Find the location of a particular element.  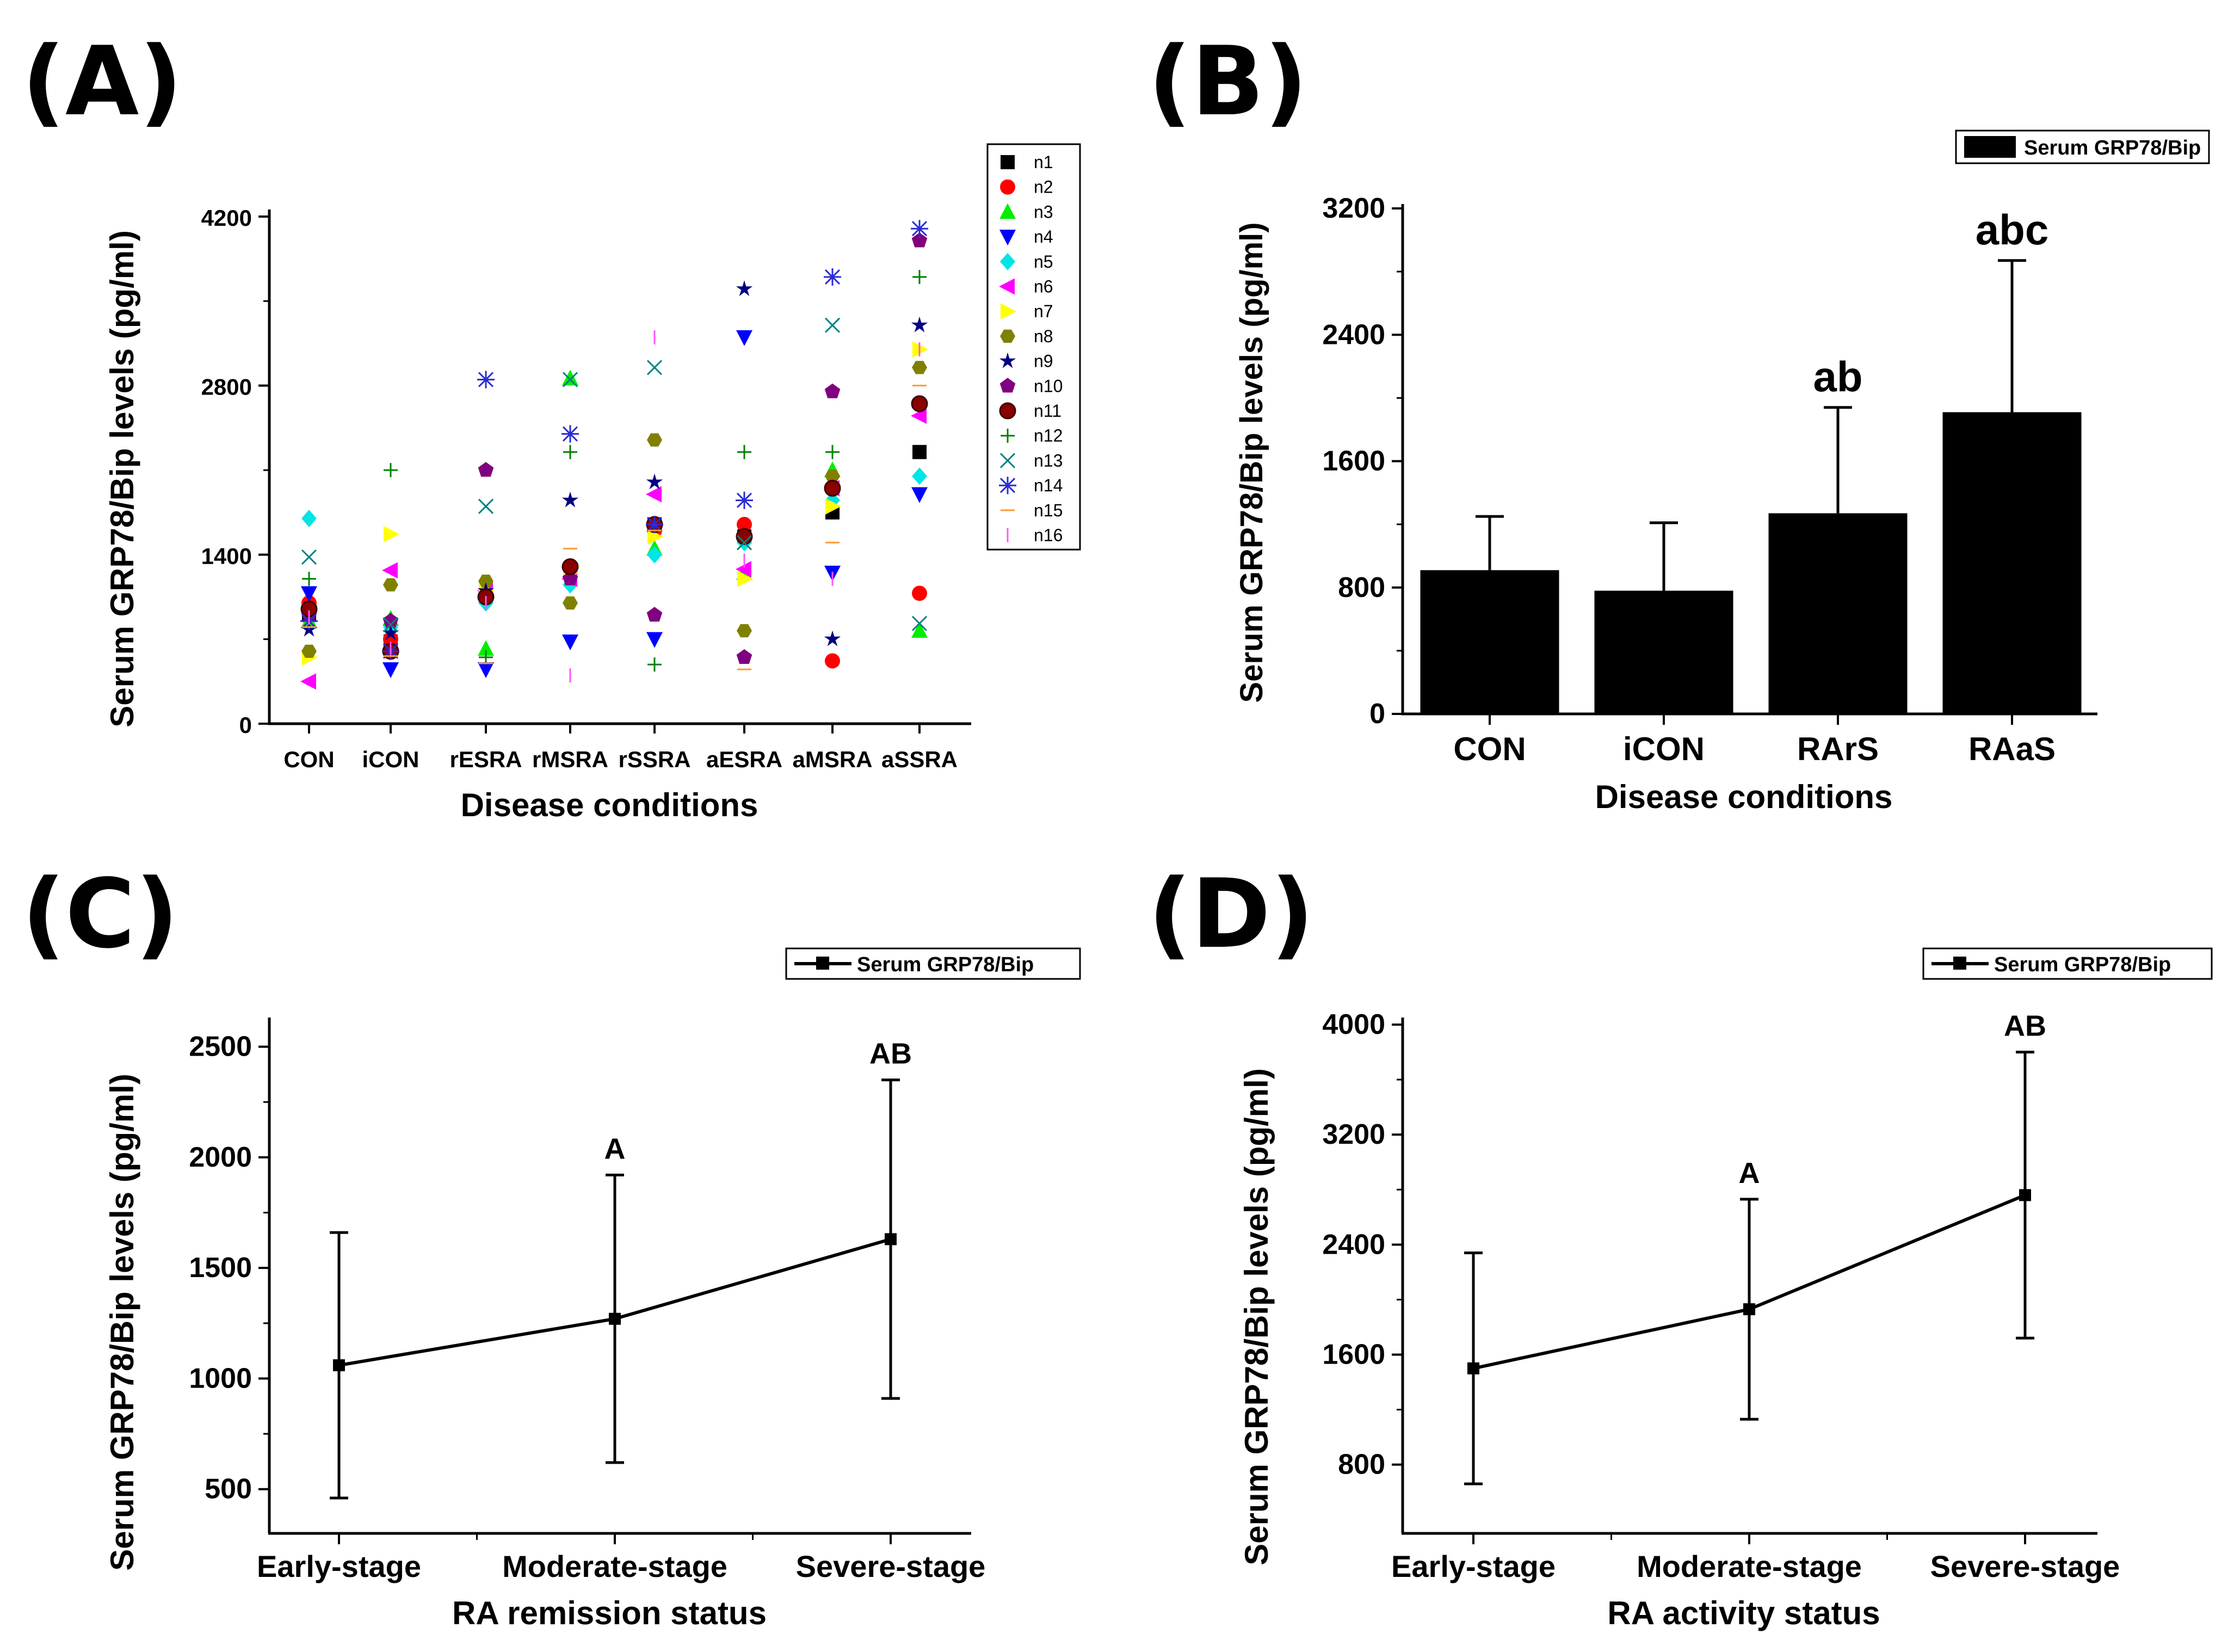

panel-a-y-axis-title: Serum GRP78/Bip levels (pg/ml) is located at coordinates (122, 479).